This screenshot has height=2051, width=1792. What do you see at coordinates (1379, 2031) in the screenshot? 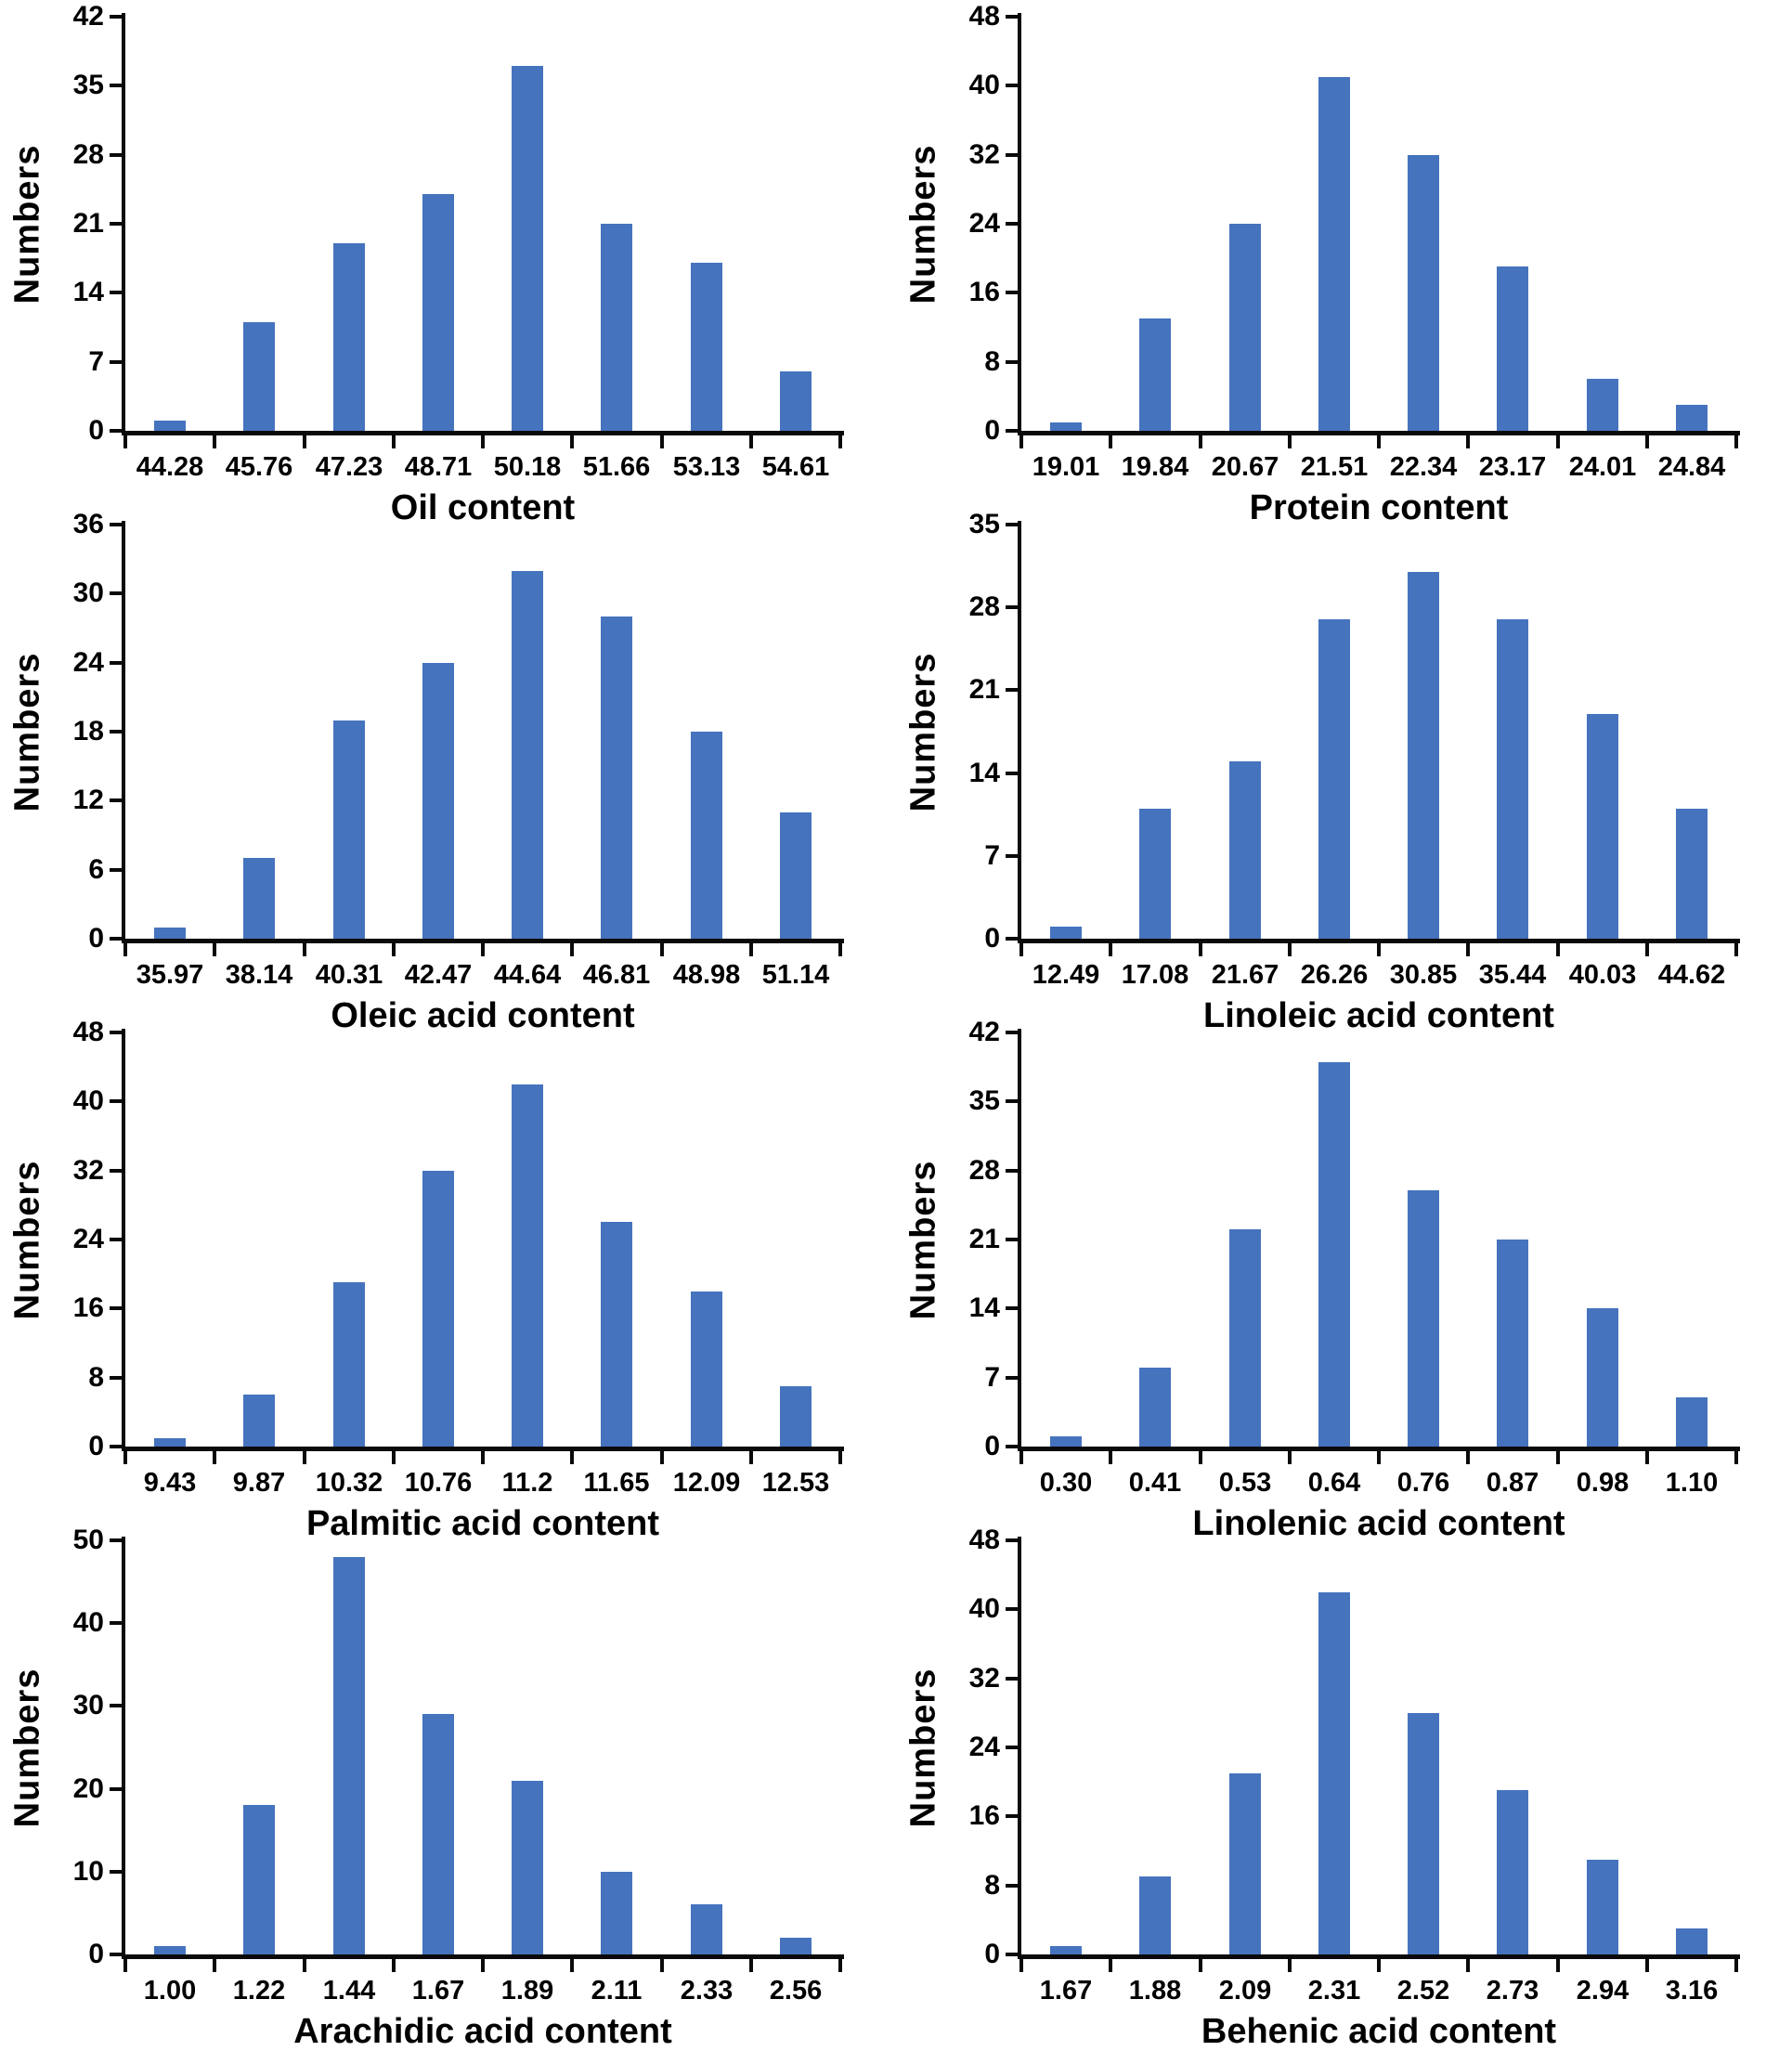
I see `x-axis-title: Behenic acid content` at bounding box center [1379, 2031].